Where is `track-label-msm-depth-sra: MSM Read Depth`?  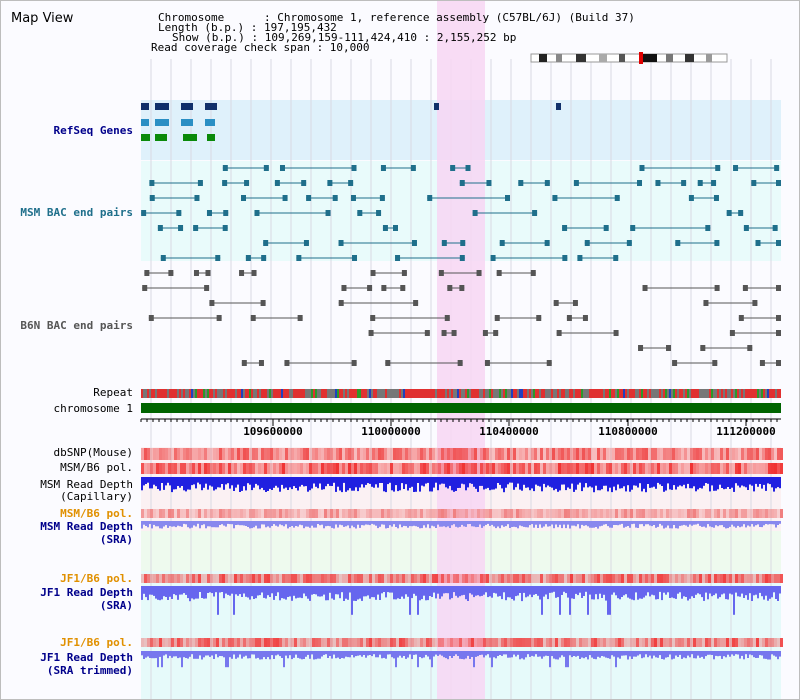
track-label-msm-depth-sra: MSM Read Depth is located at coordinates (86, 526).